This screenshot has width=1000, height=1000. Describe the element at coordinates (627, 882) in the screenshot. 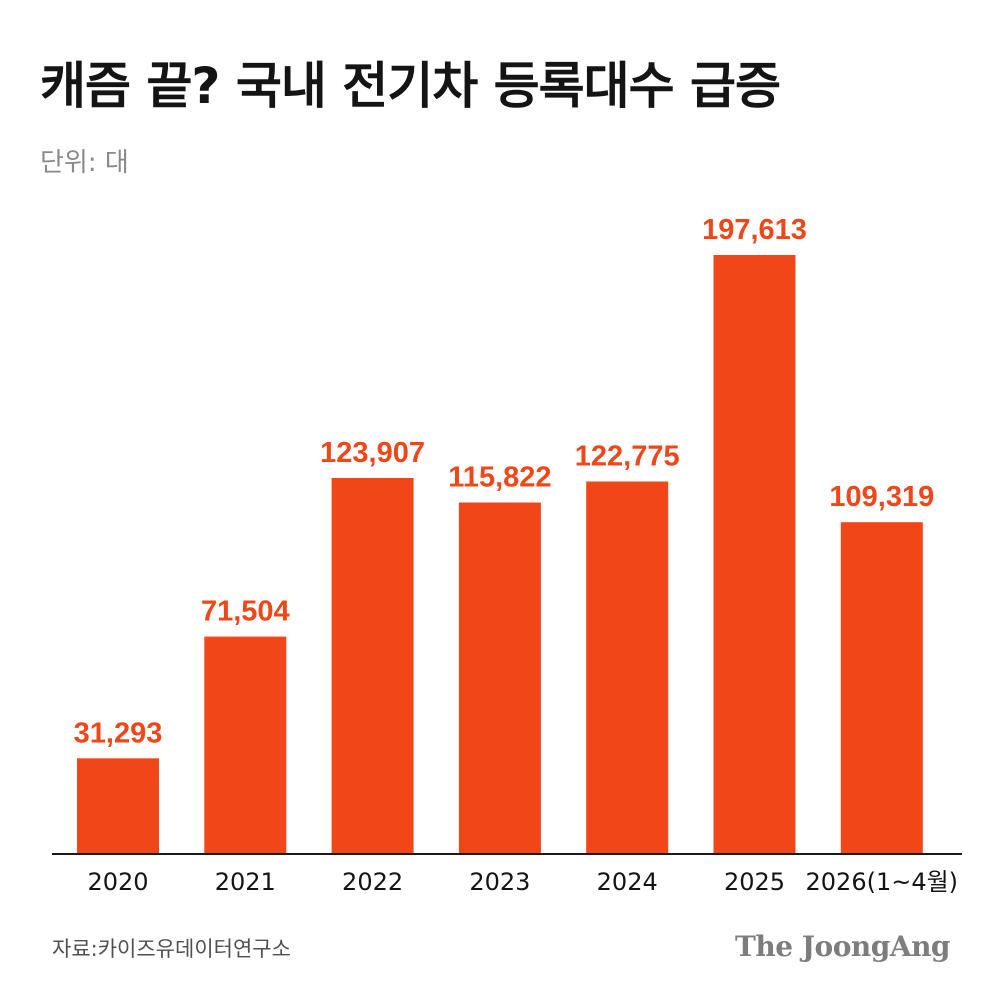

I see `x-tick-label: 2024` at that location.